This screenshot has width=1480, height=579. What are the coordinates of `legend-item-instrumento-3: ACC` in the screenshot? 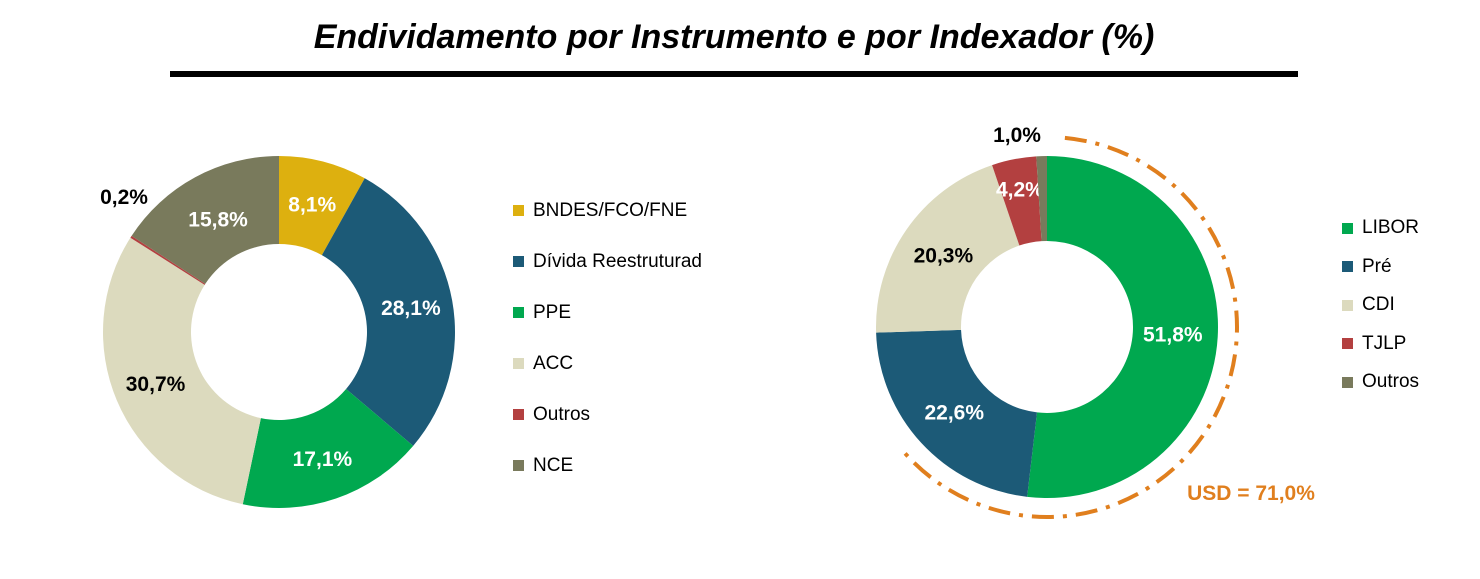 It's located at (615, 363).